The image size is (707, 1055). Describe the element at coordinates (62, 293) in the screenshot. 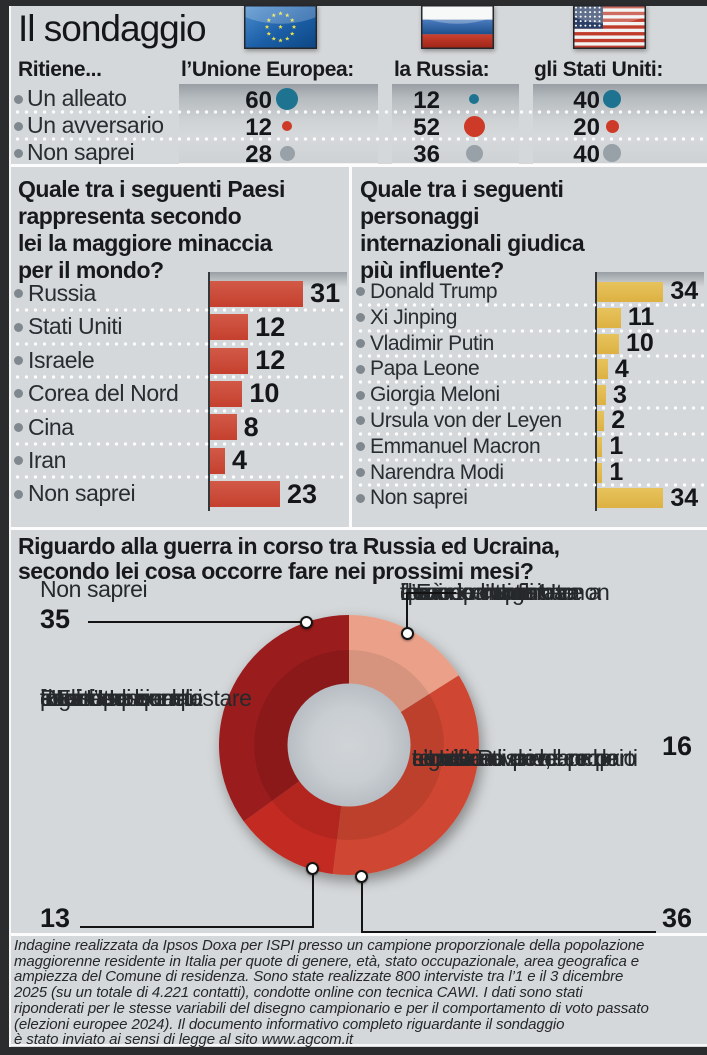

I see `bar-label: Russia` at that location.